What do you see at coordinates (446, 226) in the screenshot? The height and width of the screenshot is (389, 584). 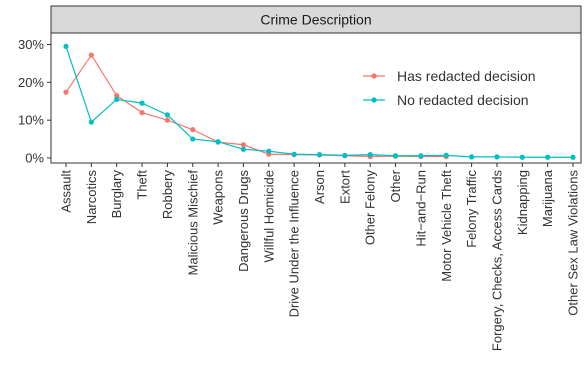 I see `x-tick-label: Motor Vehicle Theft` at bounding box center [446, 226].